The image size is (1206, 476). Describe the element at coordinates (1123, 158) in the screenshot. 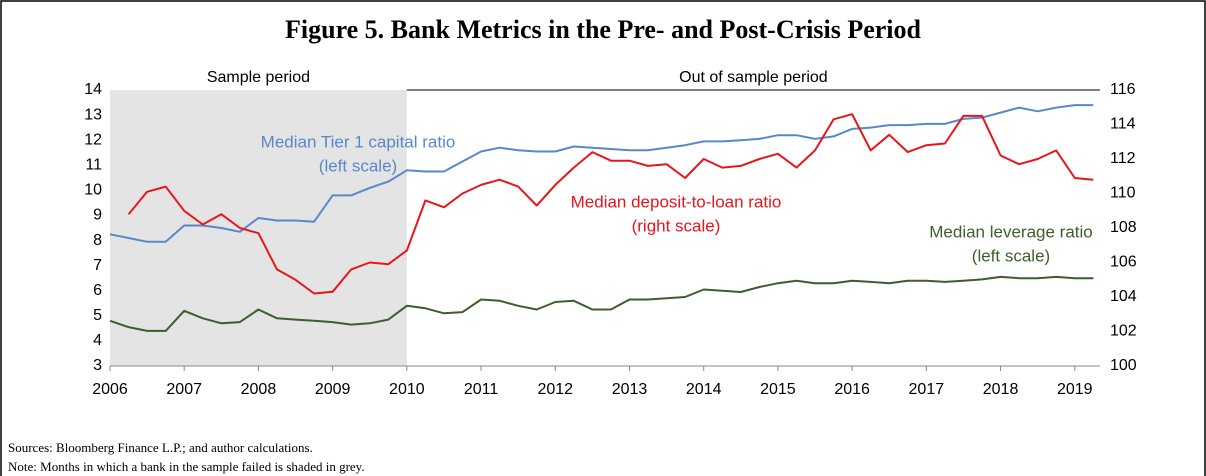

I see `y2-tick-label: 112` at that location.